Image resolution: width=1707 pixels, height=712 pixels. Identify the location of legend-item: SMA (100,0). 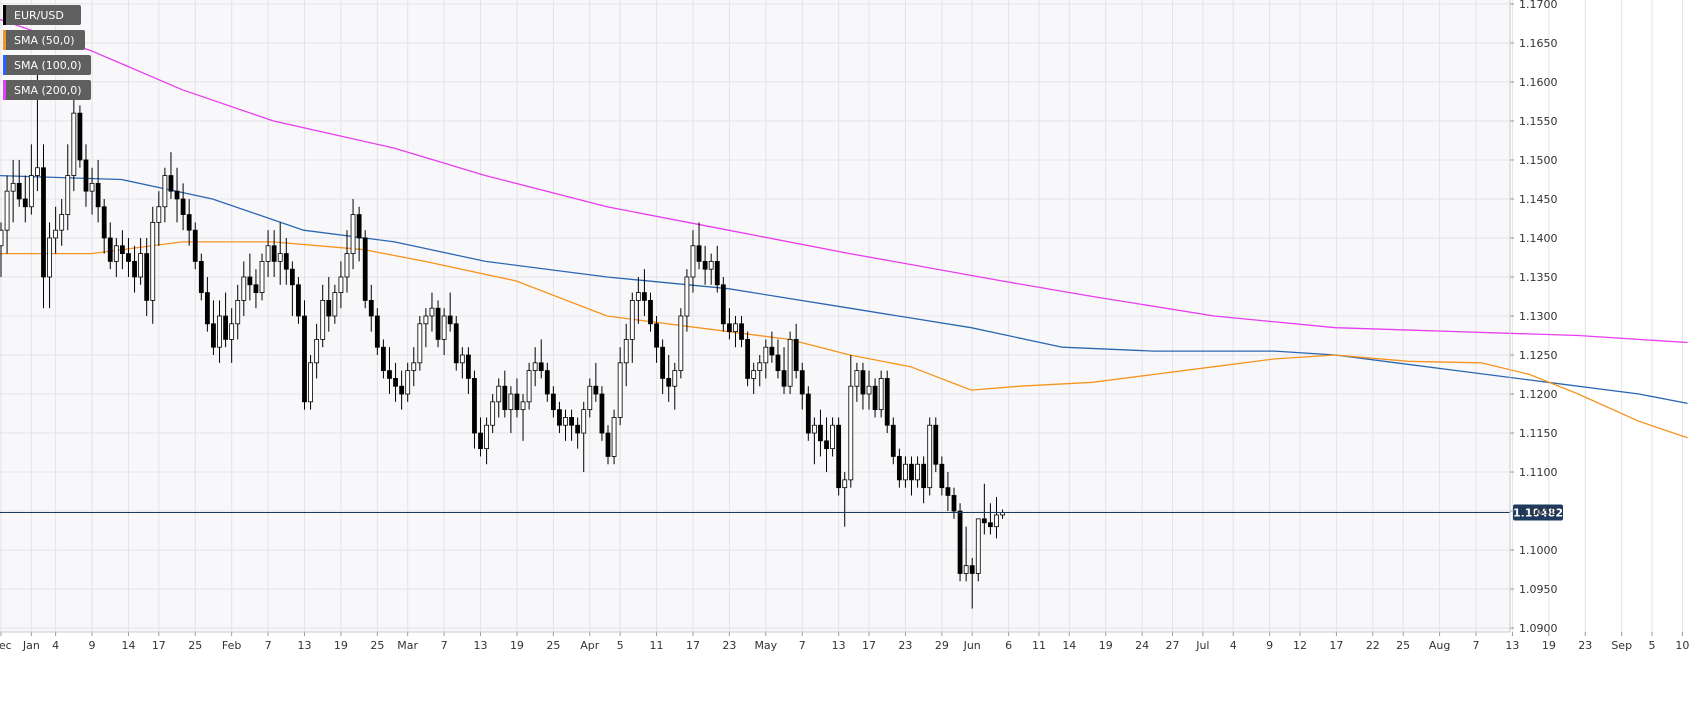
(47, 65).